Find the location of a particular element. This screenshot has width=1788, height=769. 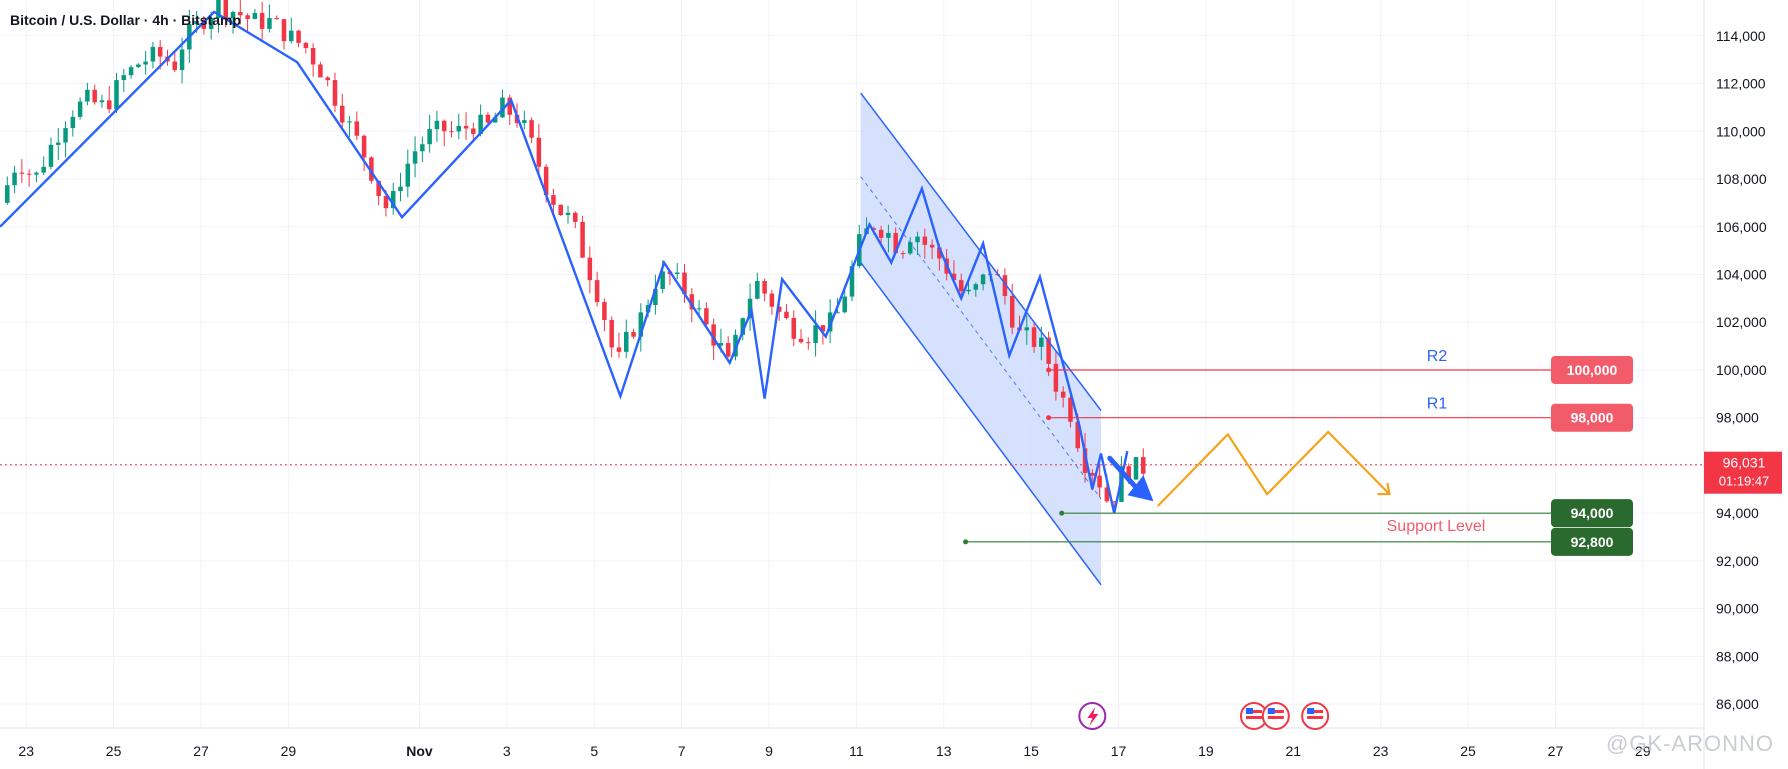

projection-arrowhead is located at coordinates (1384, 489).